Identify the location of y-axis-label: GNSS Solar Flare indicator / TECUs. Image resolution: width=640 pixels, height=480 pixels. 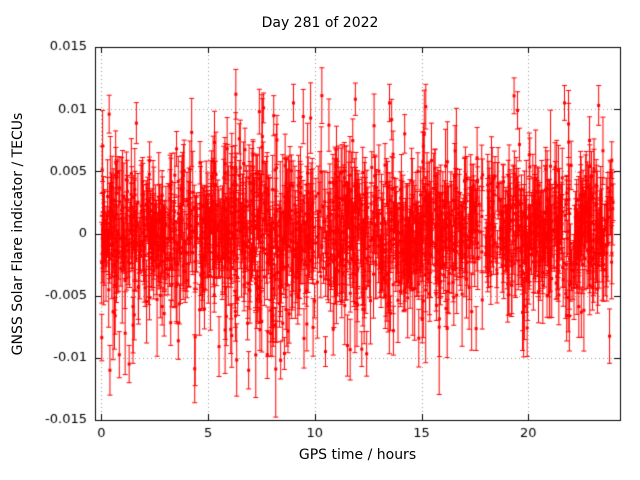
(18, 234).